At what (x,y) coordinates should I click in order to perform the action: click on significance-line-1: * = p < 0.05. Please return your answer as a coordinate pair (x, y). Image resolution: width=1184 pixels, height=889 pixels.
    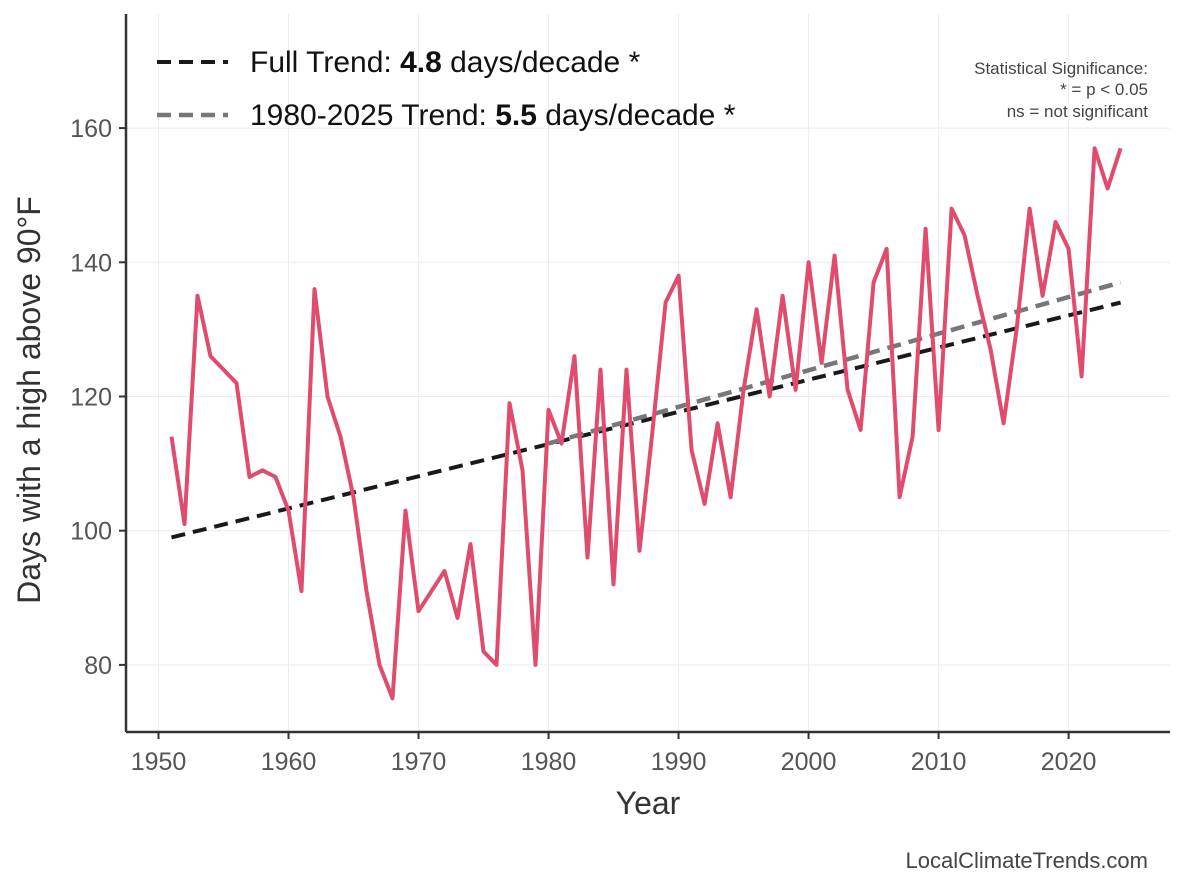
    Looking at the image, I should click on (1104, 89).